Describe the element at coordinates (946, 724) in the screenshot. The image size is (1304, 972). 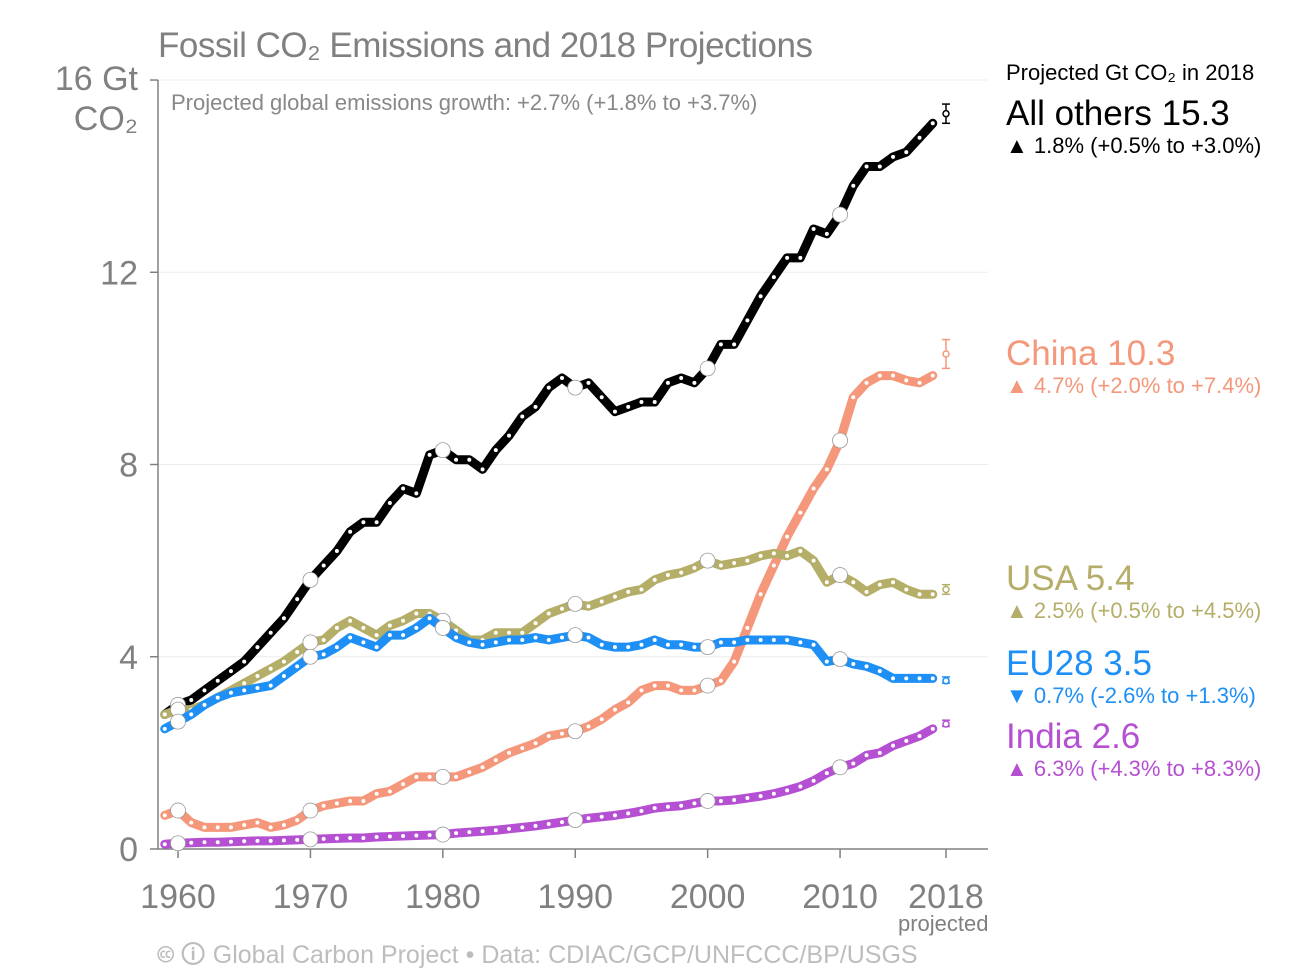
I see `projection-point-india` at that location.